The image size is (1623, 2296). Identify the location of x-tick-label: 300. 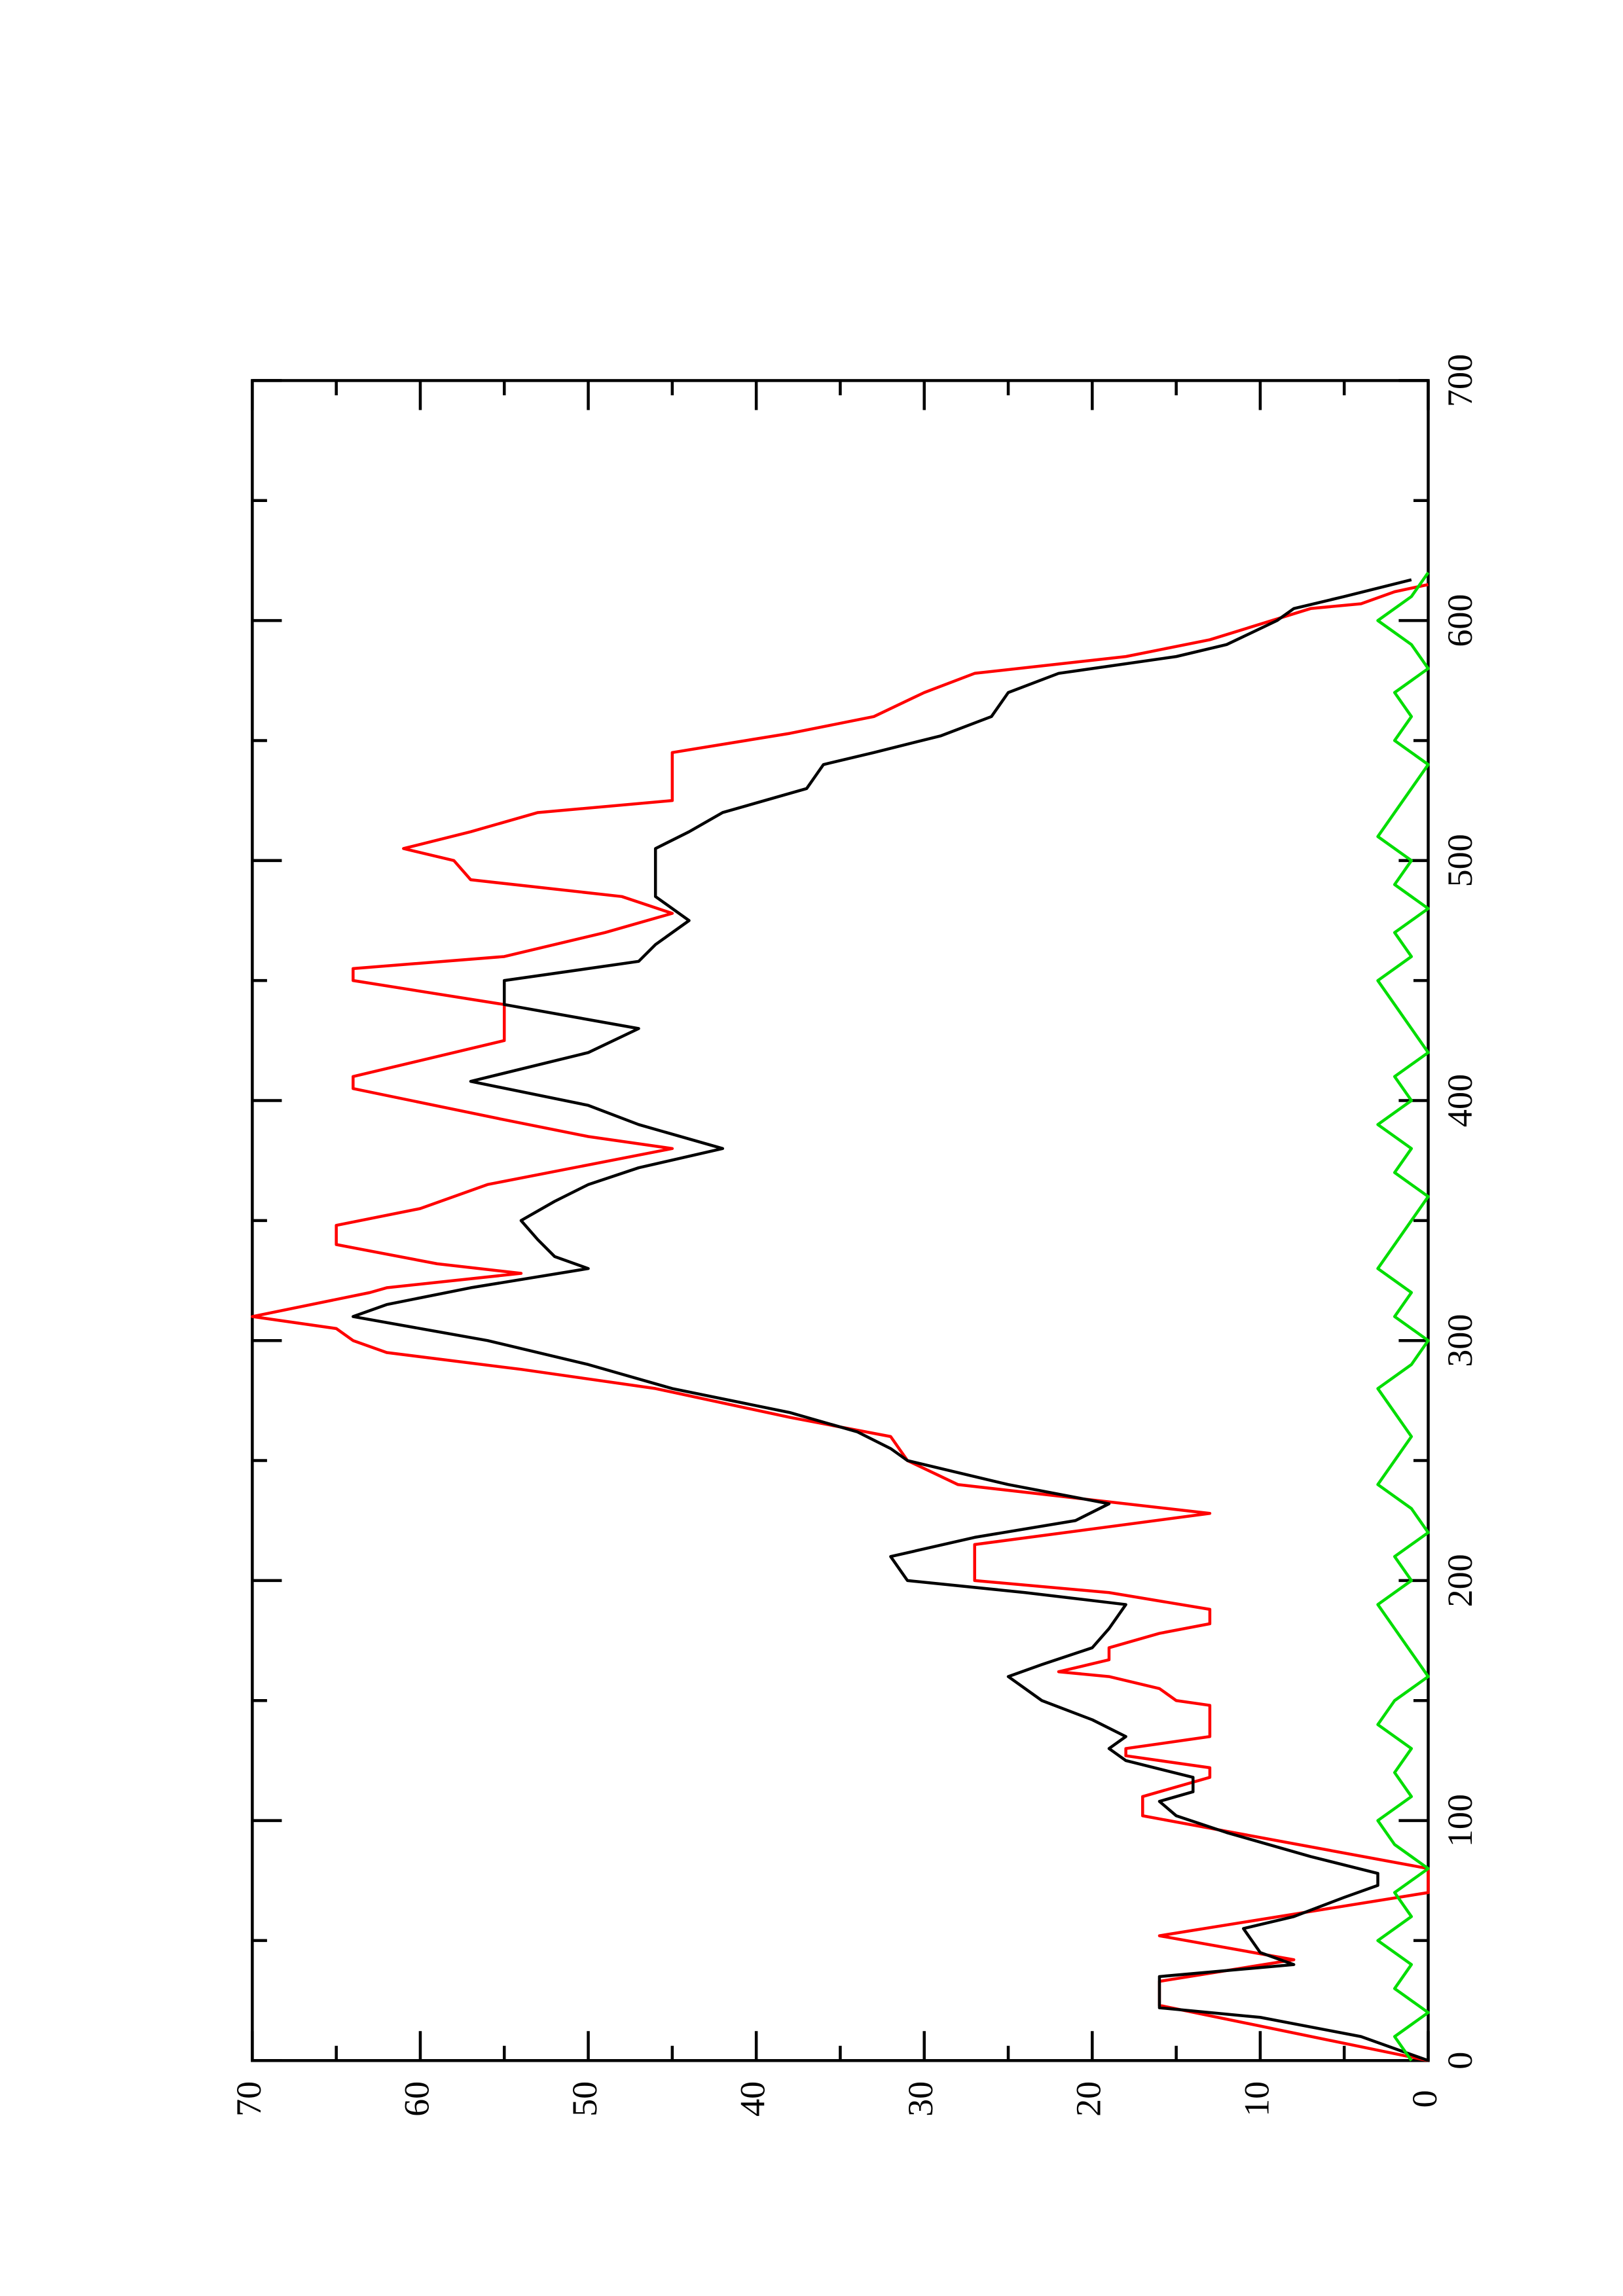
(1460, 1340).